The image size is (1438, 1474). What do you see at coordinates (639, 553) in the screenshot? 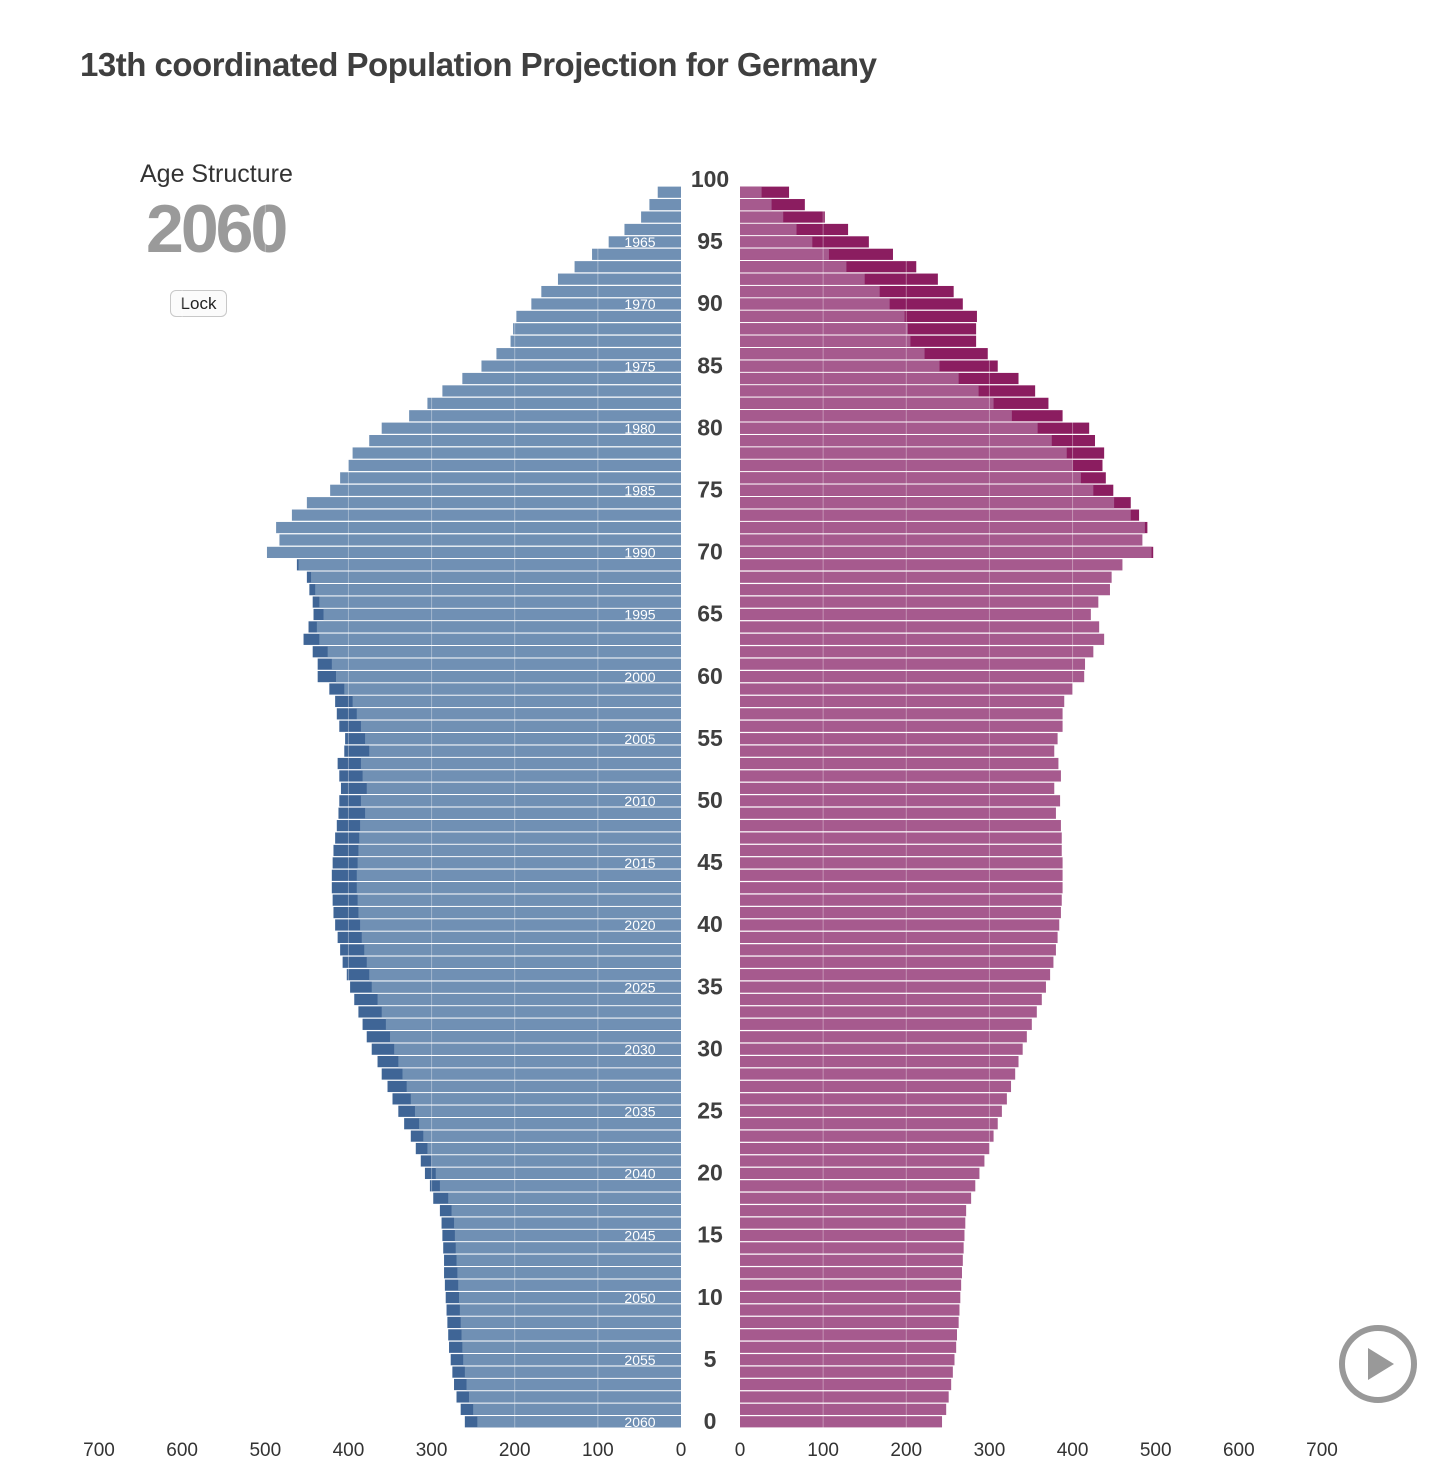
I see `cohort-label-1990: 1990` at bounding box center [639, 553].